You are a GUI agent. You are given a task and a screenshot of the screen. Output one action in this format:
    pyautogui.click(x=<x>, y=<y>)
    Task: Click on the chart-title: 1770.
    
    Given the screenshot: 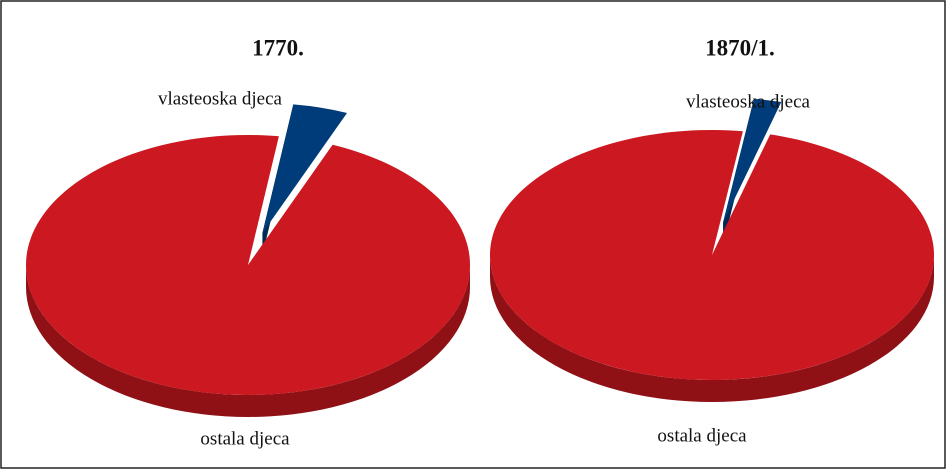 What is the action you would take?
    pyautogui.click(x=278, y=47)
    